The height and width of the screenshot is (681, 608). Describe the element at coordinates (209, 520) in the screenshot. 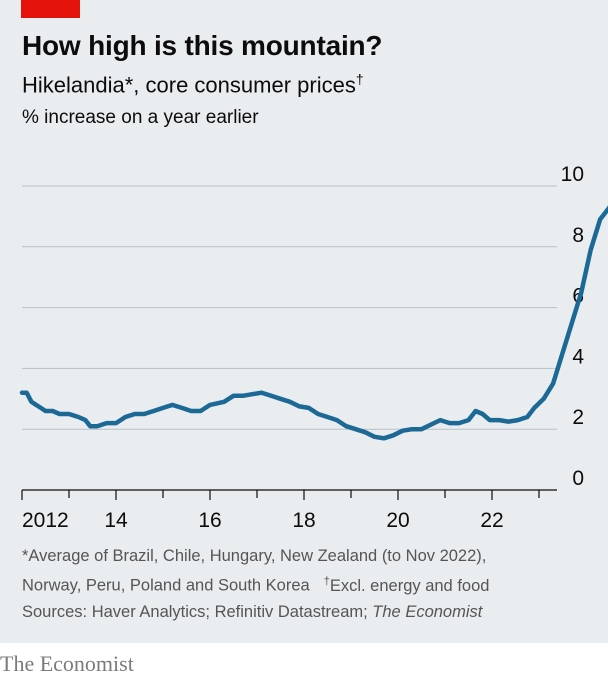

I see `x-tick-label-16: 16` at that location.